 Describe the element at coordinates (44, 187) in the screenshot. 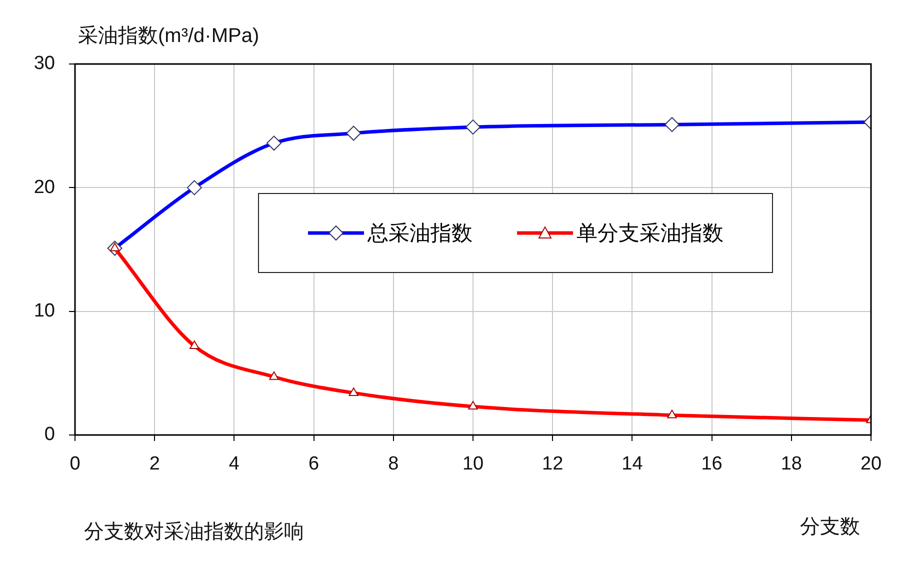

I see `y-tick-label: 20` at that location.